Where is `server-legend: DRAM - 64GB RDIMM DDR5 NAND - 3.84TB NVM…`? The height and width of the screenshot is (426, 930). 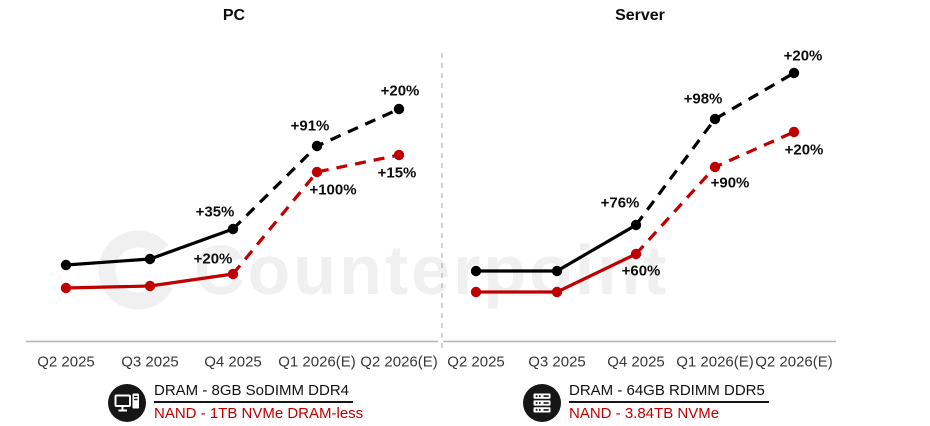 server-legend: DRAM - 64GB RDIMM DDR5 NAND - 3.84TB NVM… is located at coordinates (645, 402).